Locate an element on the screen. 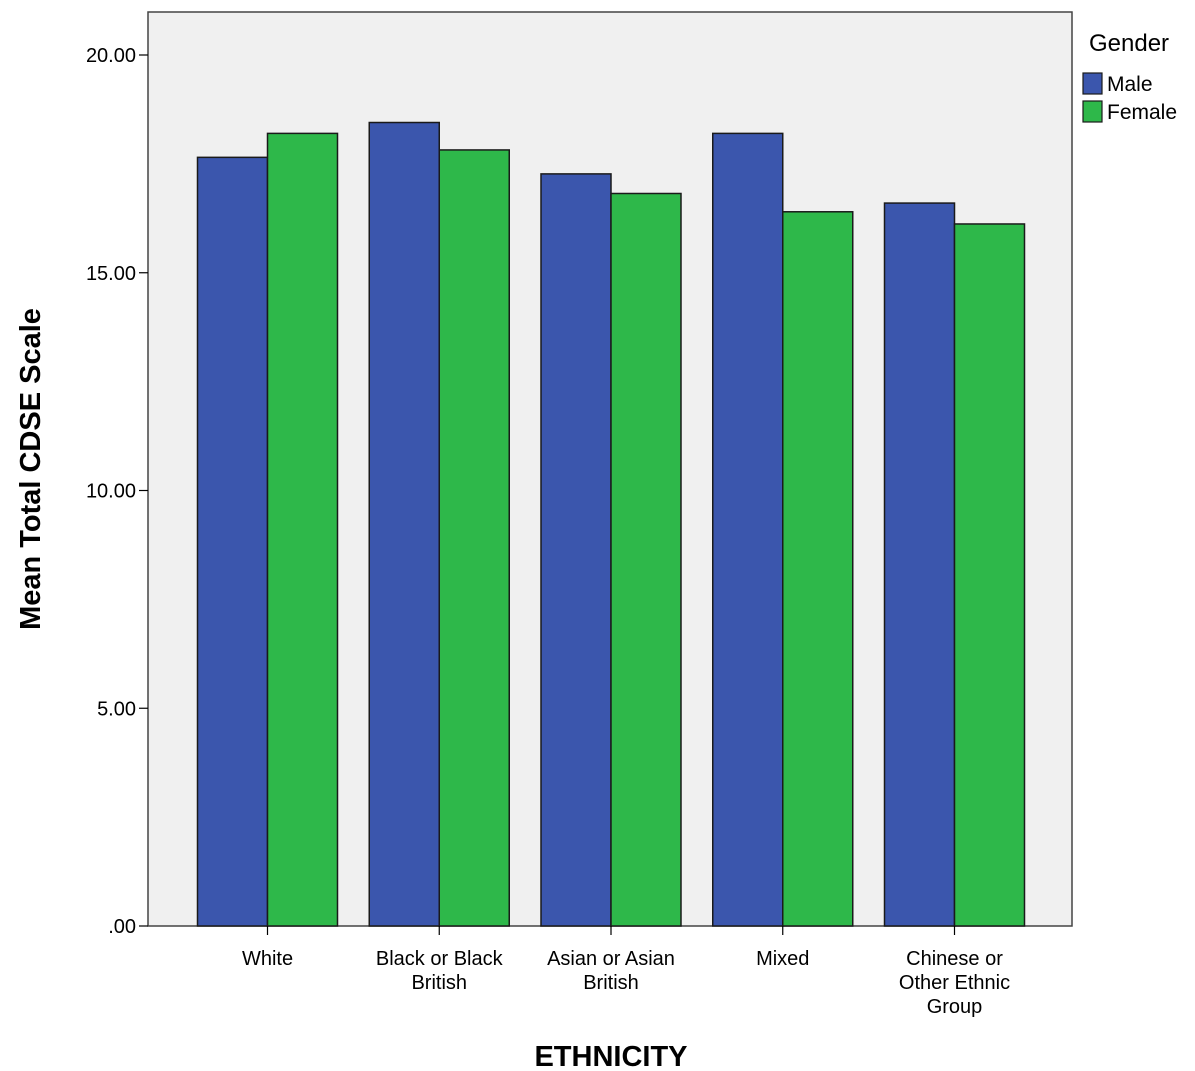 This screenshot has width=1195, height=1071. y-axis: .00 5.00 10.00 15.00 20.00 is located at coordinates (117, 491).